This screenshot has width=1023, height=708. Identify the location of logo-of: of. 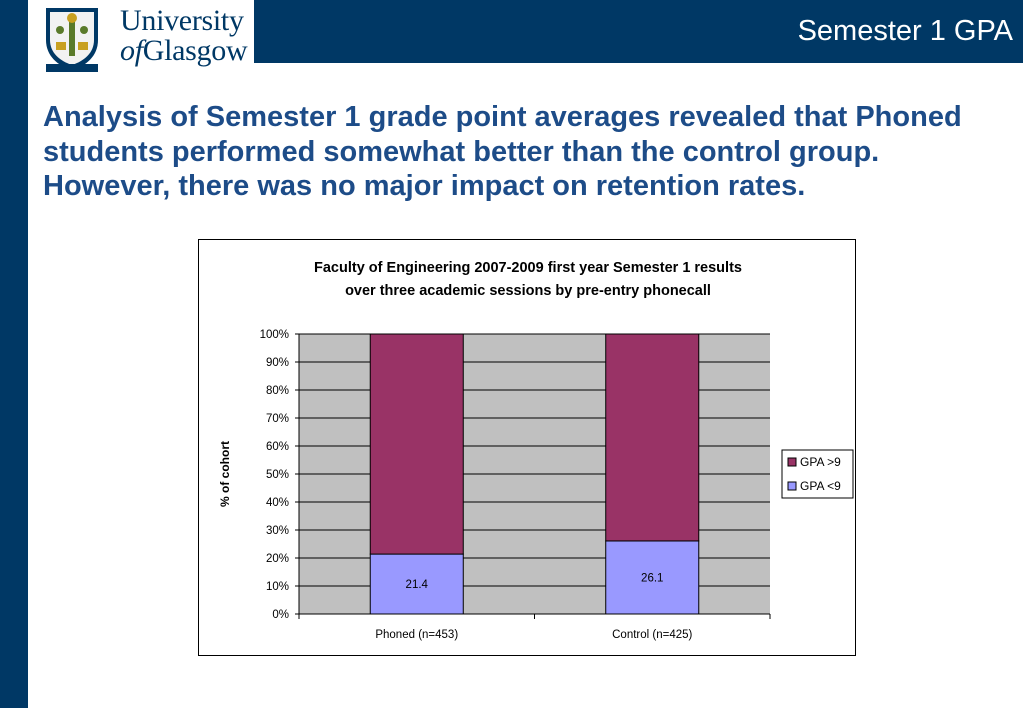
(131, 50).